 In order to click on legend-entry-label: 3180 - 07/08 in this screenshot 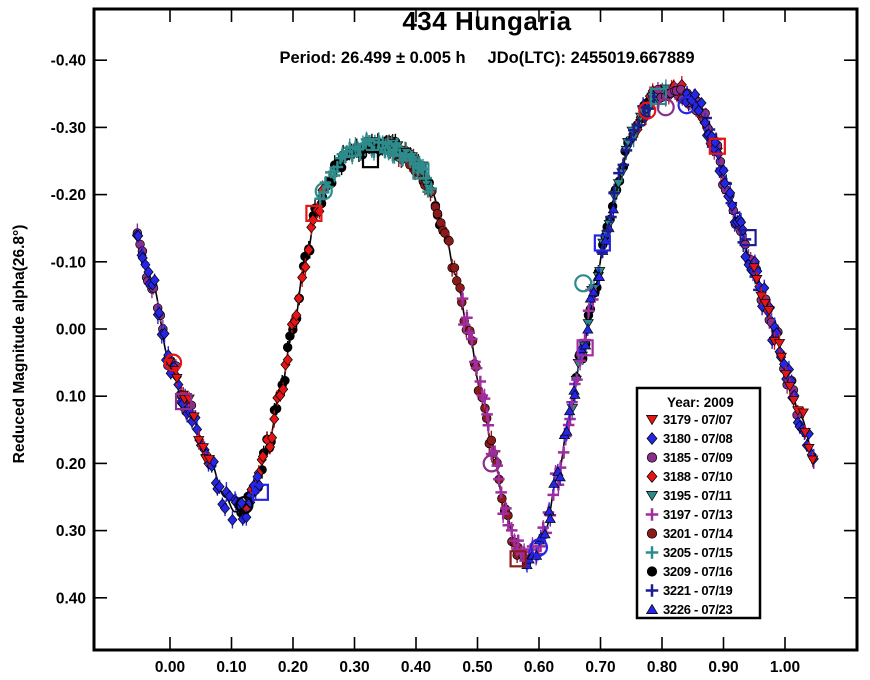, I will do `click(697, 438)`.